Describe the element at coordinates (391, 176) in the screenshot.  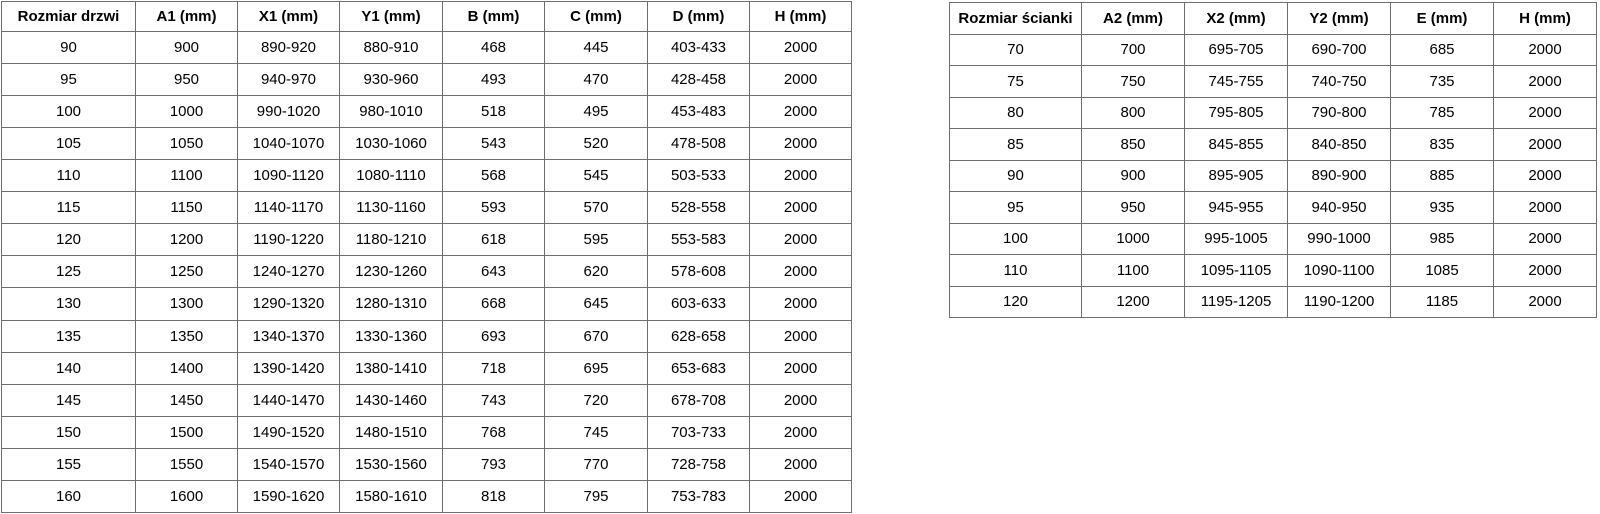
I see `table-cell: 1080-1110` at that location.